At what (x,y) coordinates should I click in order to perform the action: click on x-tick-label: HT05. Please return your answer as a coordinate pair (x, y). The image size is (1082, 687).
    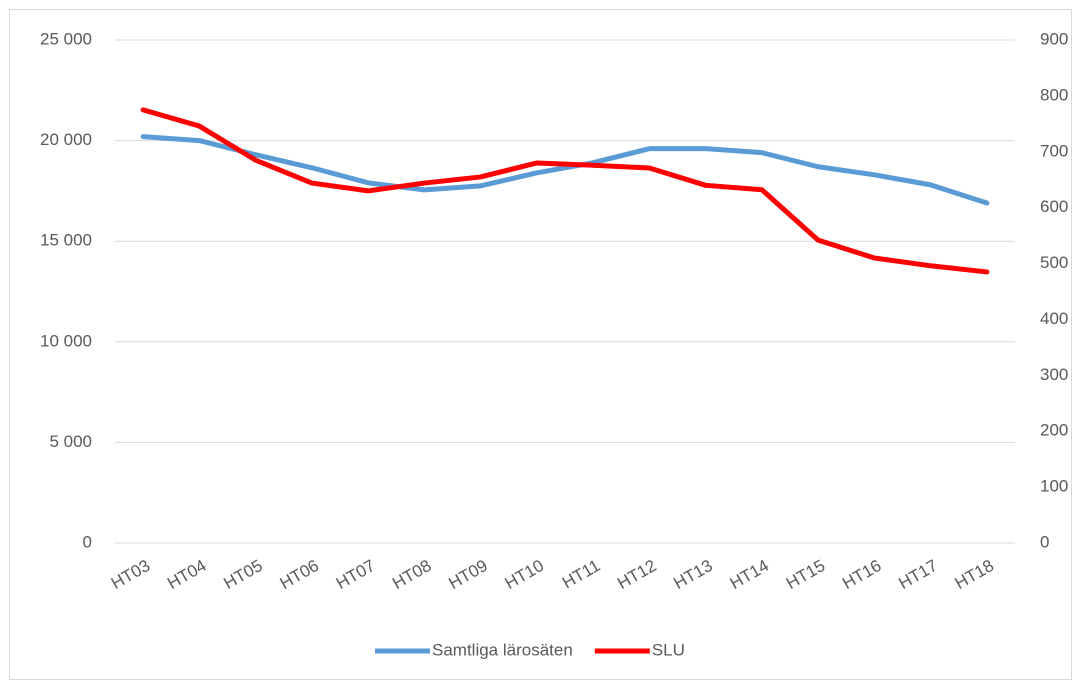
    Looking at the image, I should click on (243, 574).